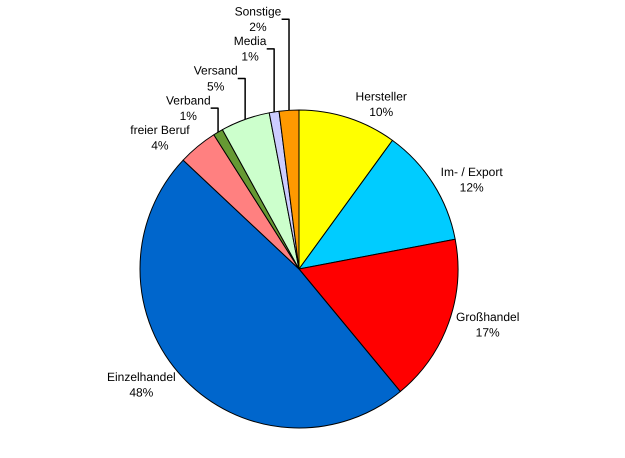 The width and height of the screenshot is (625, 458). What do you see at coordinates (250, 41) in the screenshot?
I see `slice-label: Media` at bounding box center [250, 41].